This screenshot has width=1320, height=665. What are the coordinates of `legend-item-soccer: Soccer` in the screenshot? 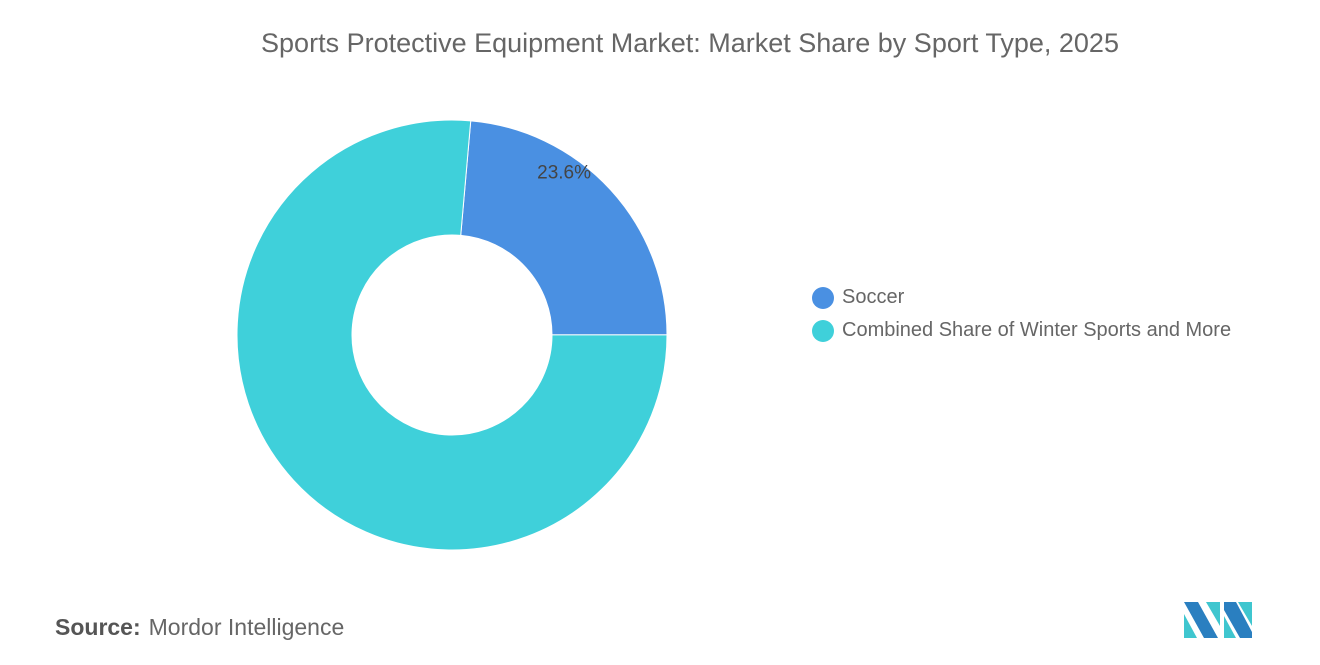 It's located at (858, 297).